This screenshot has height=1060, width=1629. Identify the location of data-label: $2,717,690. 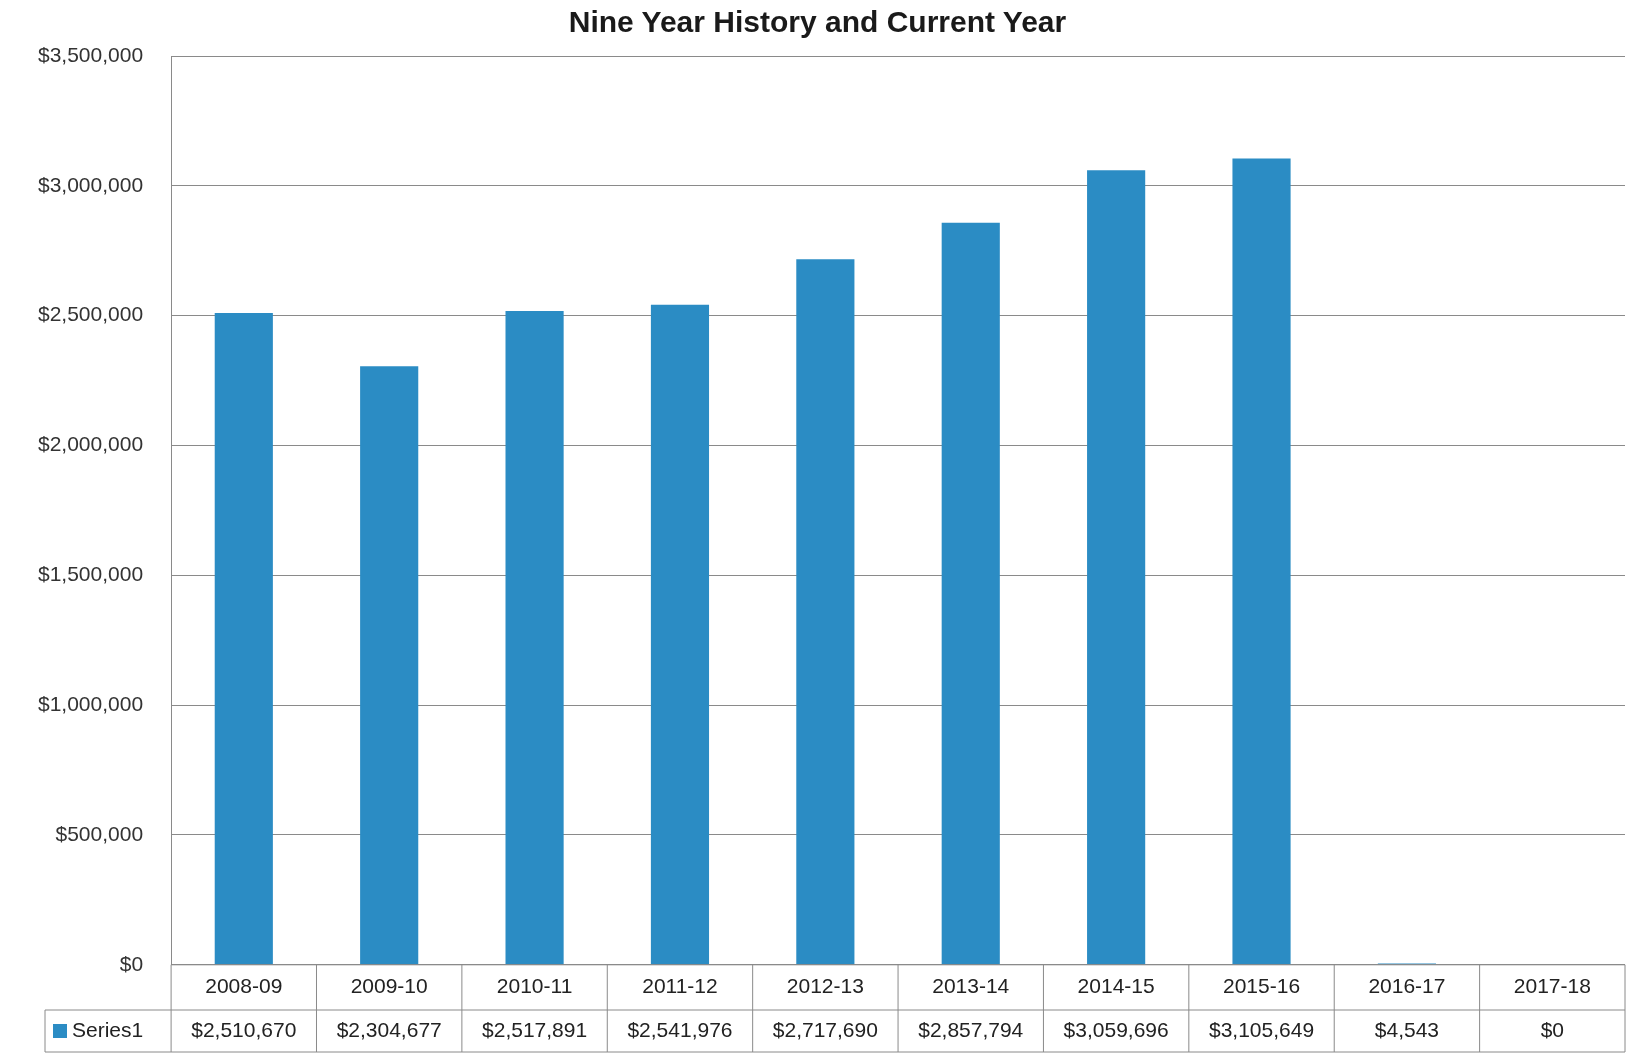
(825, 1029).